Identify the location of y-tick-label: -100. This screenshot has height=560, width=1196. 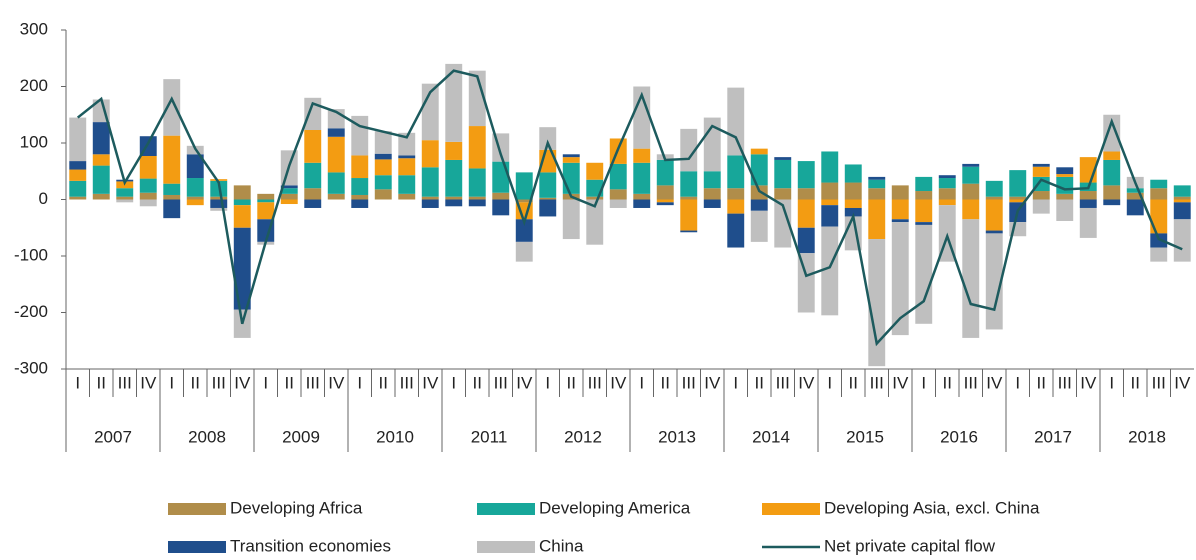
(31, 254).